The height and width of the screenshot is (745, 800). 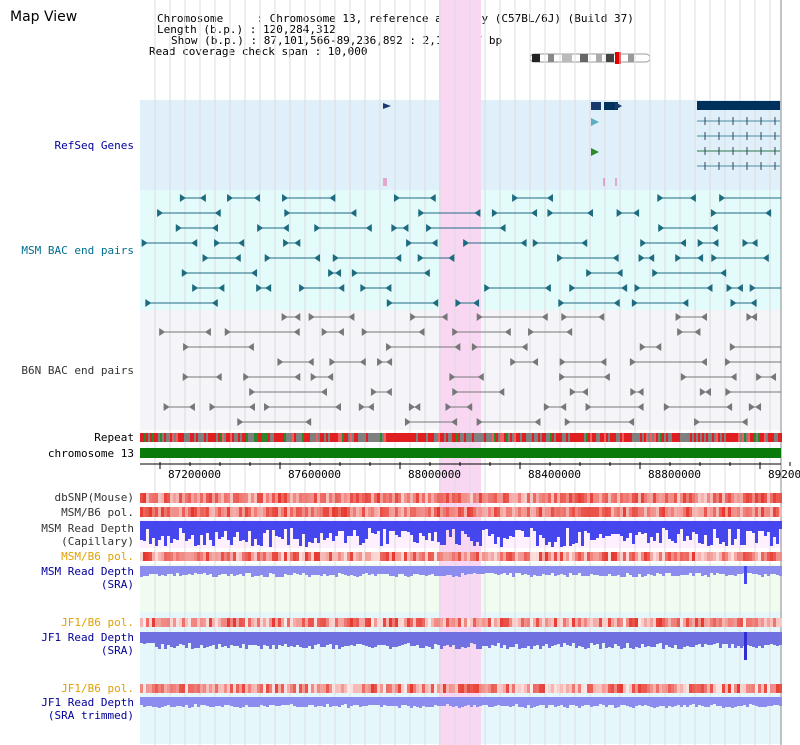 What do you see at coordinates (90, 453) in the screenshot?
I see `track-label-chromosome: chromosome 13` at bounding box center [90, 453].